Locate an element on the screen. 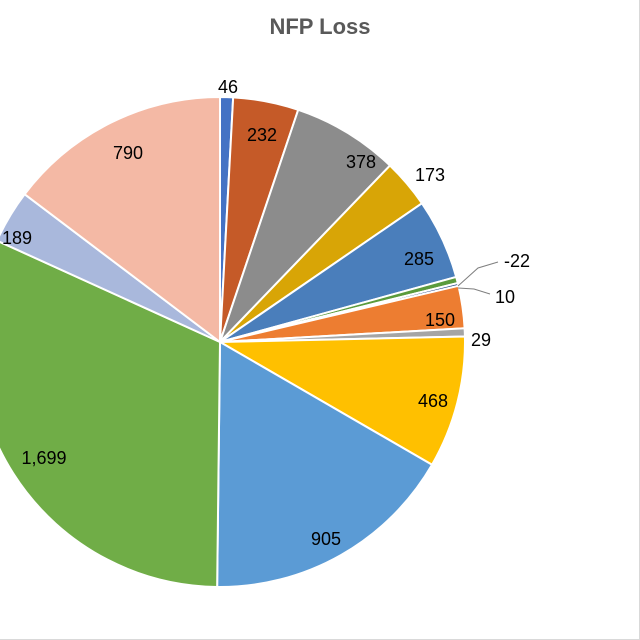  data-label-10: 468 is located at coordinates (433, 401).